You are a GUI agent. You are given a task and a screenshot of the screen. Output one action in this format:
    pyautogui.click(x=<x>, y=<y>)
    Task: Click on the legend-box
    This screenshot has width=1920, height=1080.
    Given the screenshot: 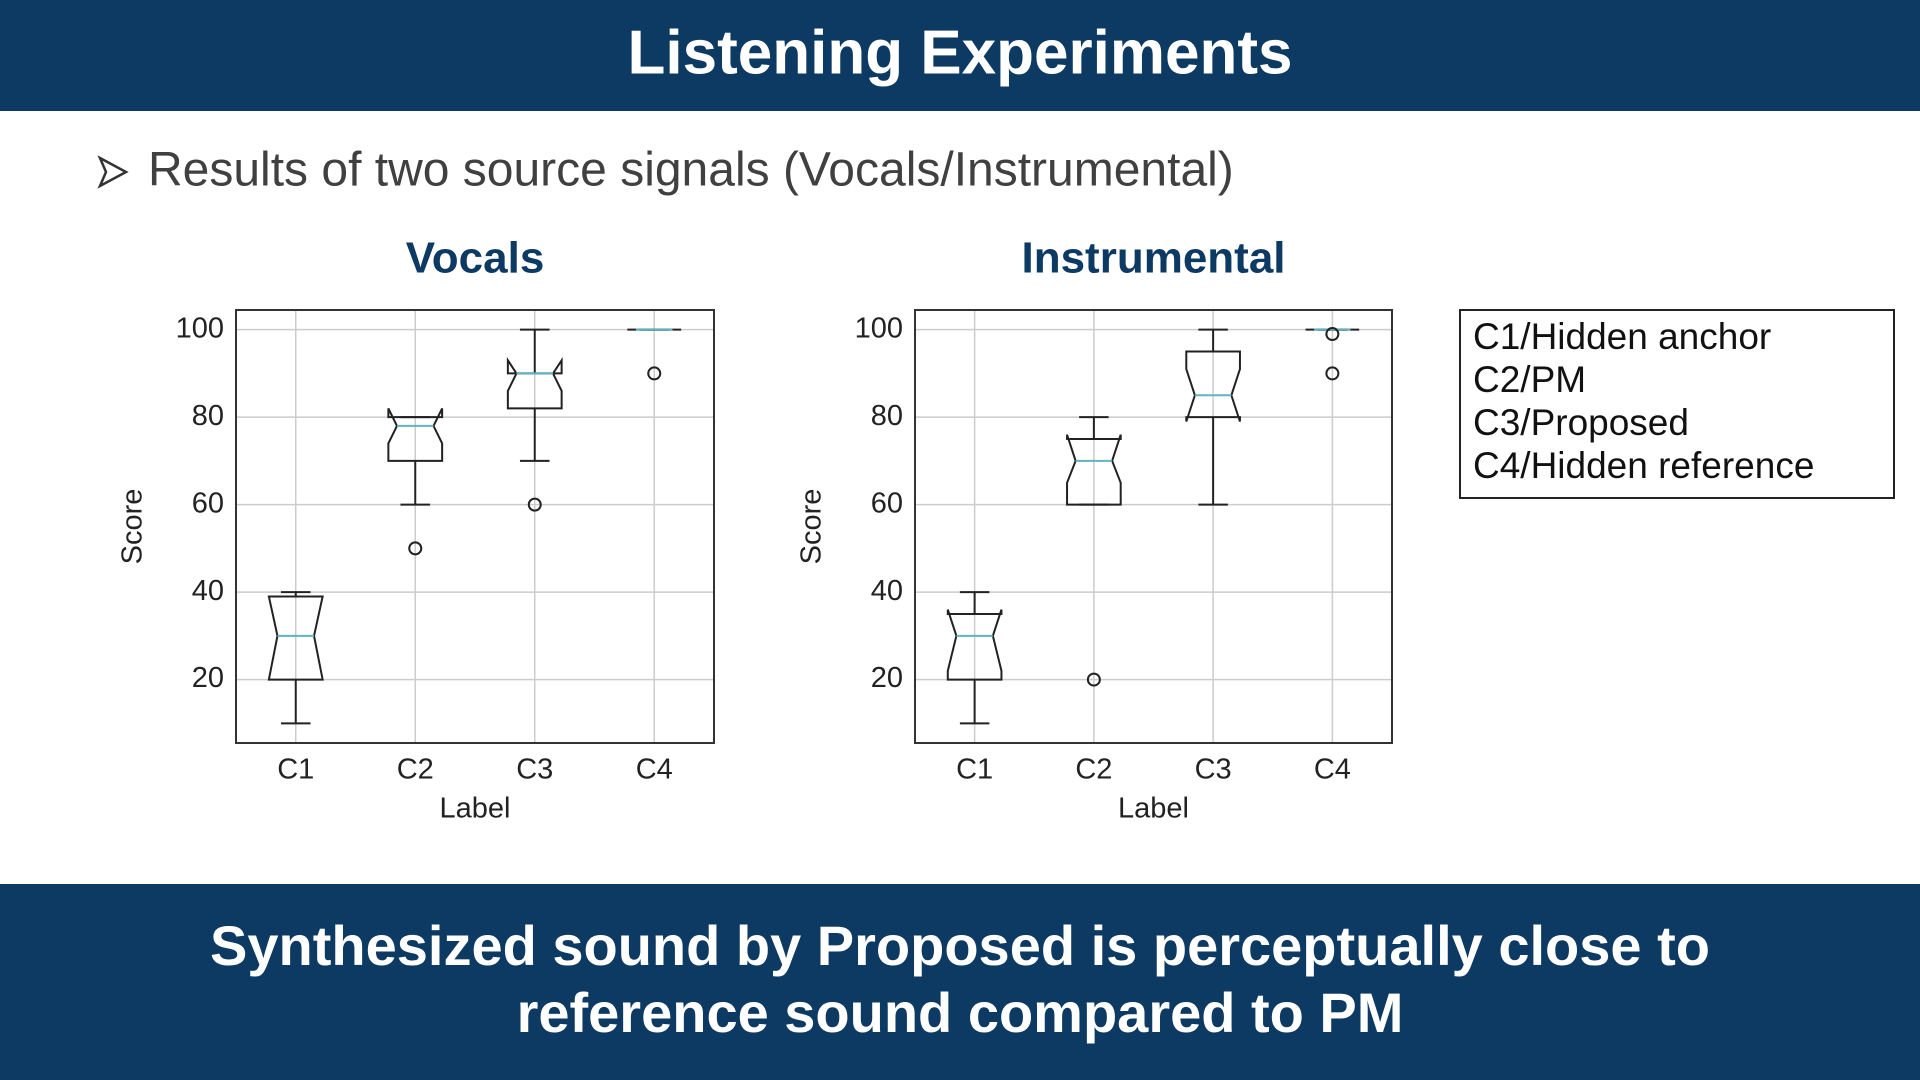 What is the action you would take?
    pyautogui.click(x=1677, y=404)
    